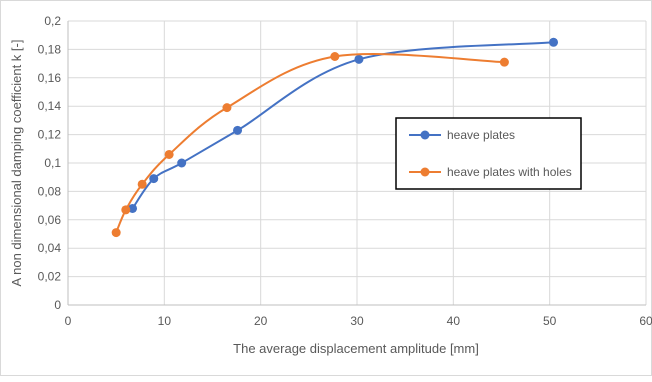 The image size is (652, 382). Describe the element at coordinates (165, 321) in the screenshot. I see `x-tick-label: 10` at that location.